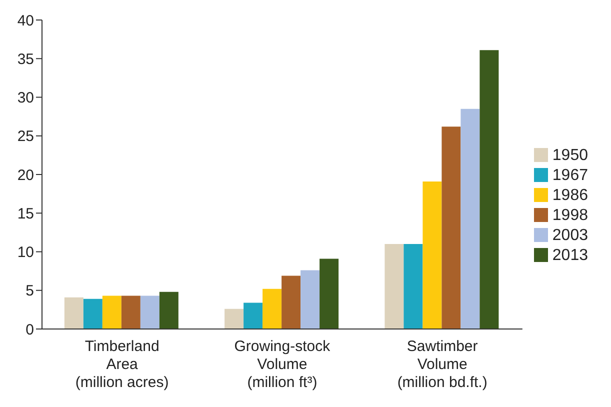 This screenshot has width=611, height=407. What do you see at coordinates (442, 364) in the screenshot?
I see `x-tick-label: Sawtimber Volume (million bd.ft.)` at bounding box center [442, 364].